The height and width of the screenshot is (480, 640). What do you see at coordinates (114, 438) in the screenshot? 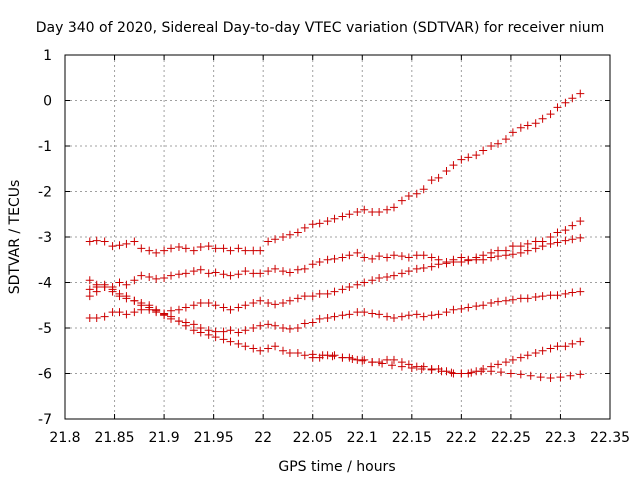
I see `x-tick-label: 21.85` at bounding box center [114, 438].